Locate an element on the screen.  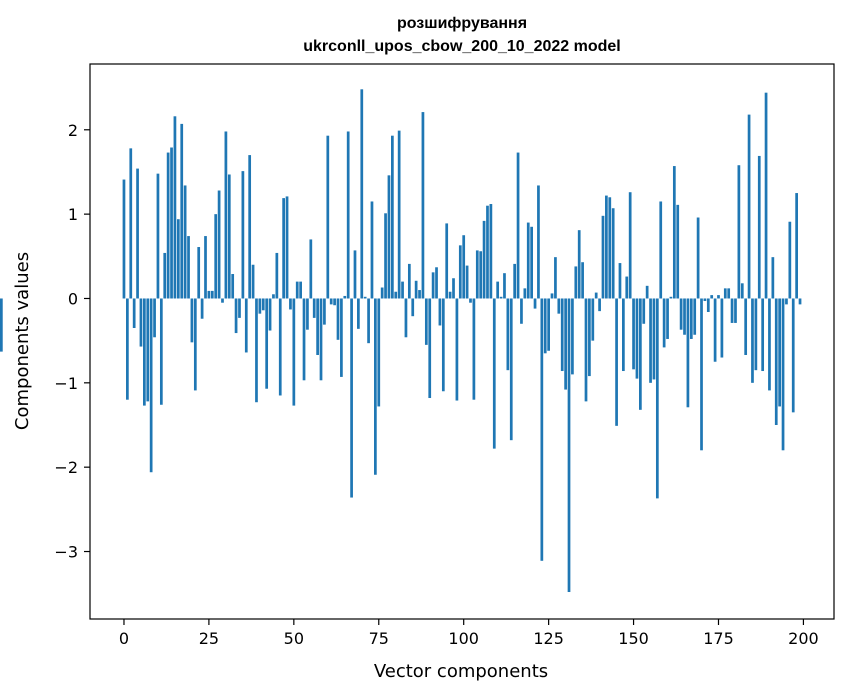
y-tick-label: 2 is located at coordinates (73, 130).